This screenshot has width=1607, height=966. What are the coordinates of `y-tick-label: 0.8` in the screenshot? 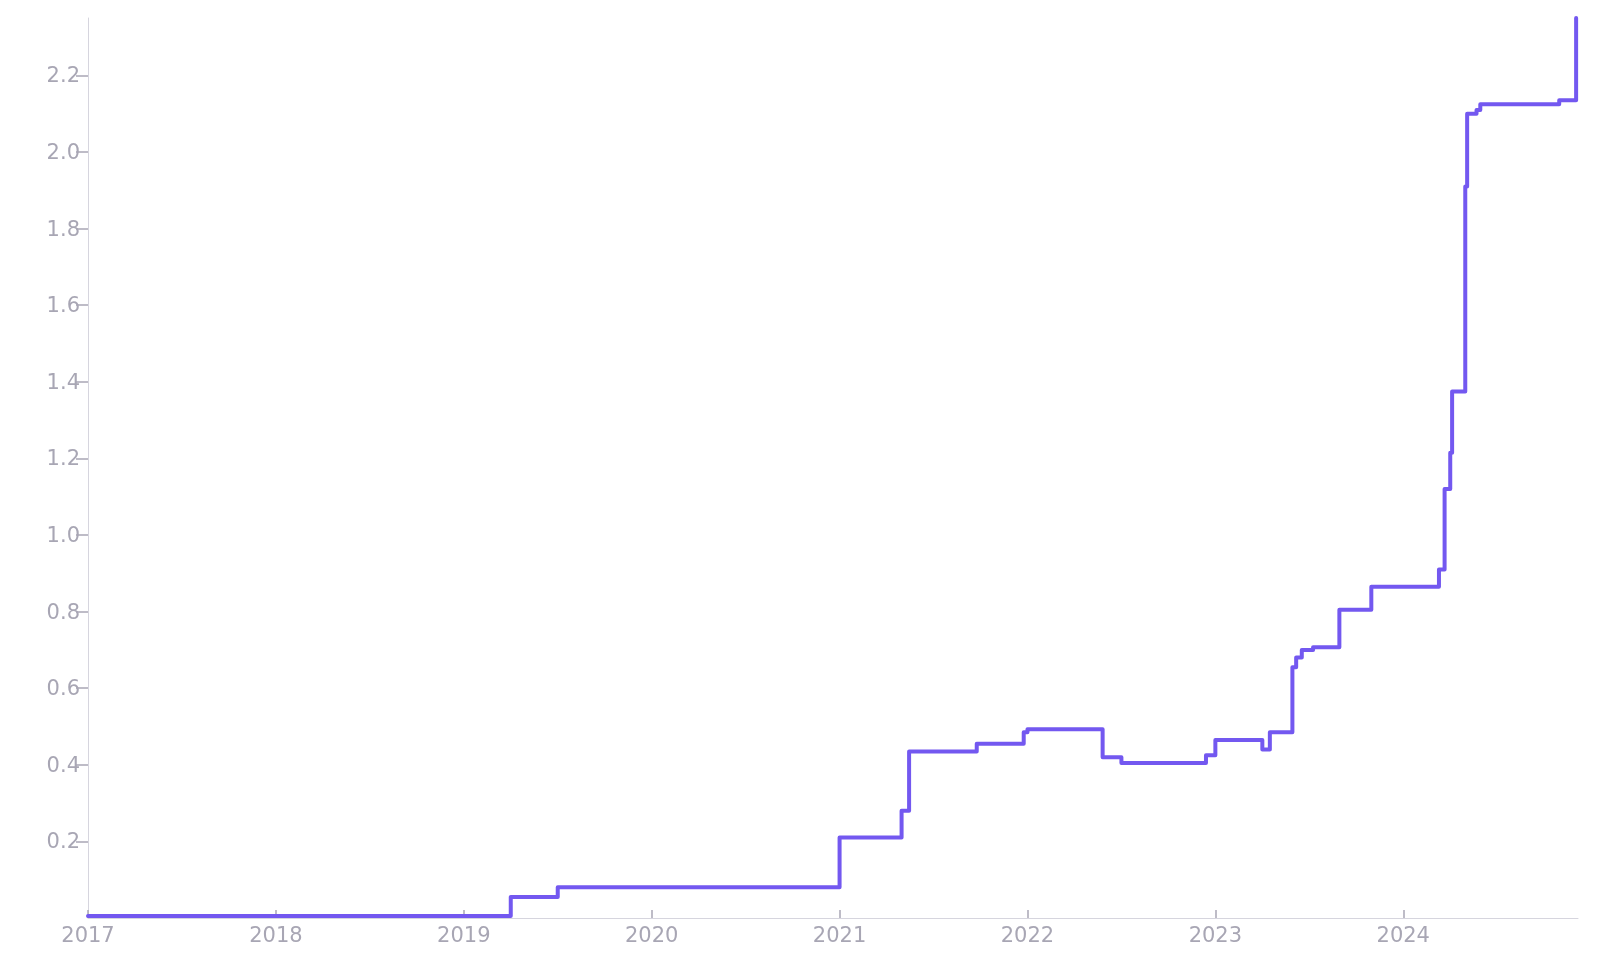 It's located at (63, 611).